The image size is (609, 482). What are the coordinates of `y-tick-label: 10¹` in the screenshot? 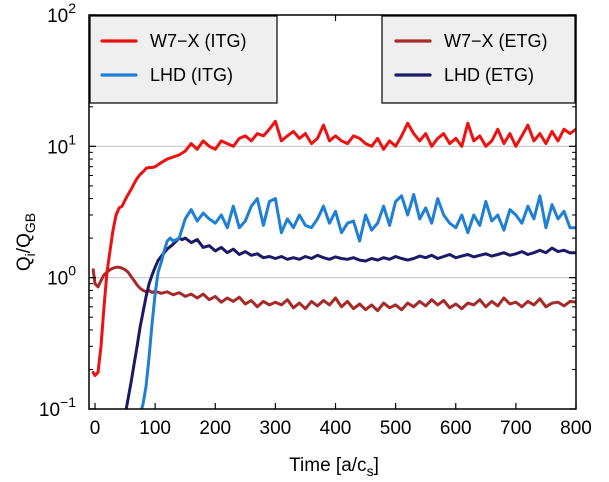 It's located at (61, 144).